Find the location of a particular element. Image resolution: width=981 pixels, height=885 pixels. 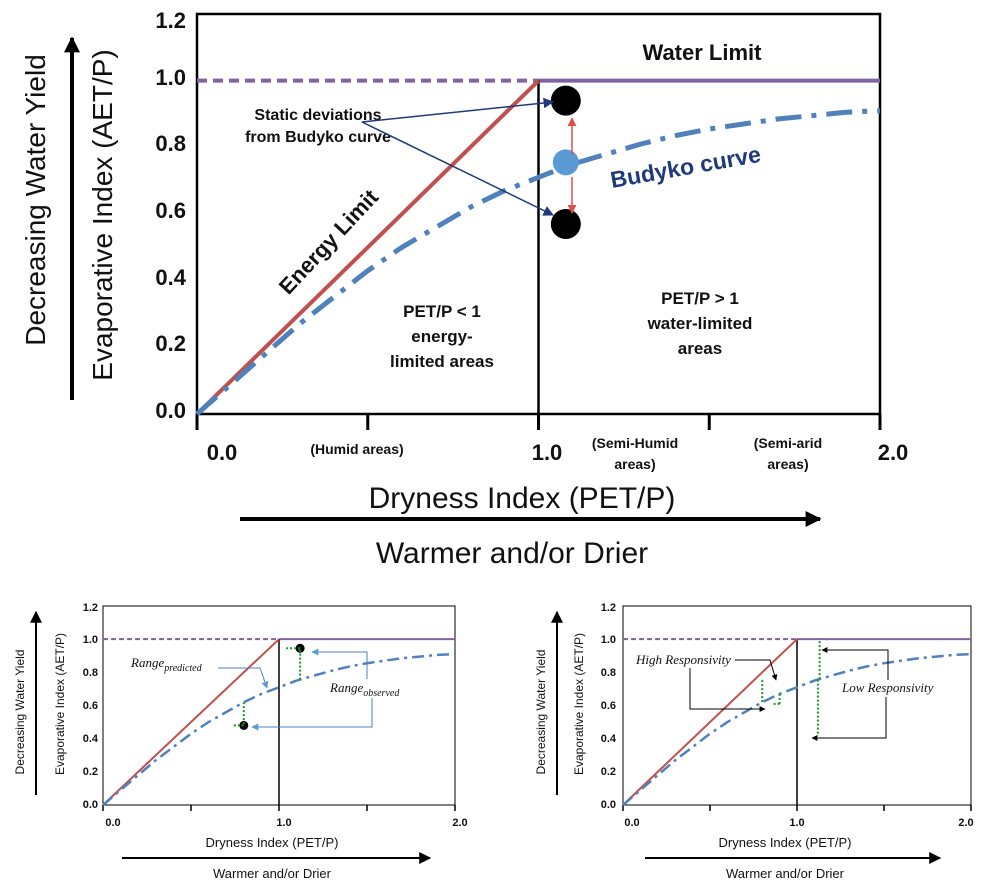

main-ytick-4: 0.8 is located at coordinates (170, 143).